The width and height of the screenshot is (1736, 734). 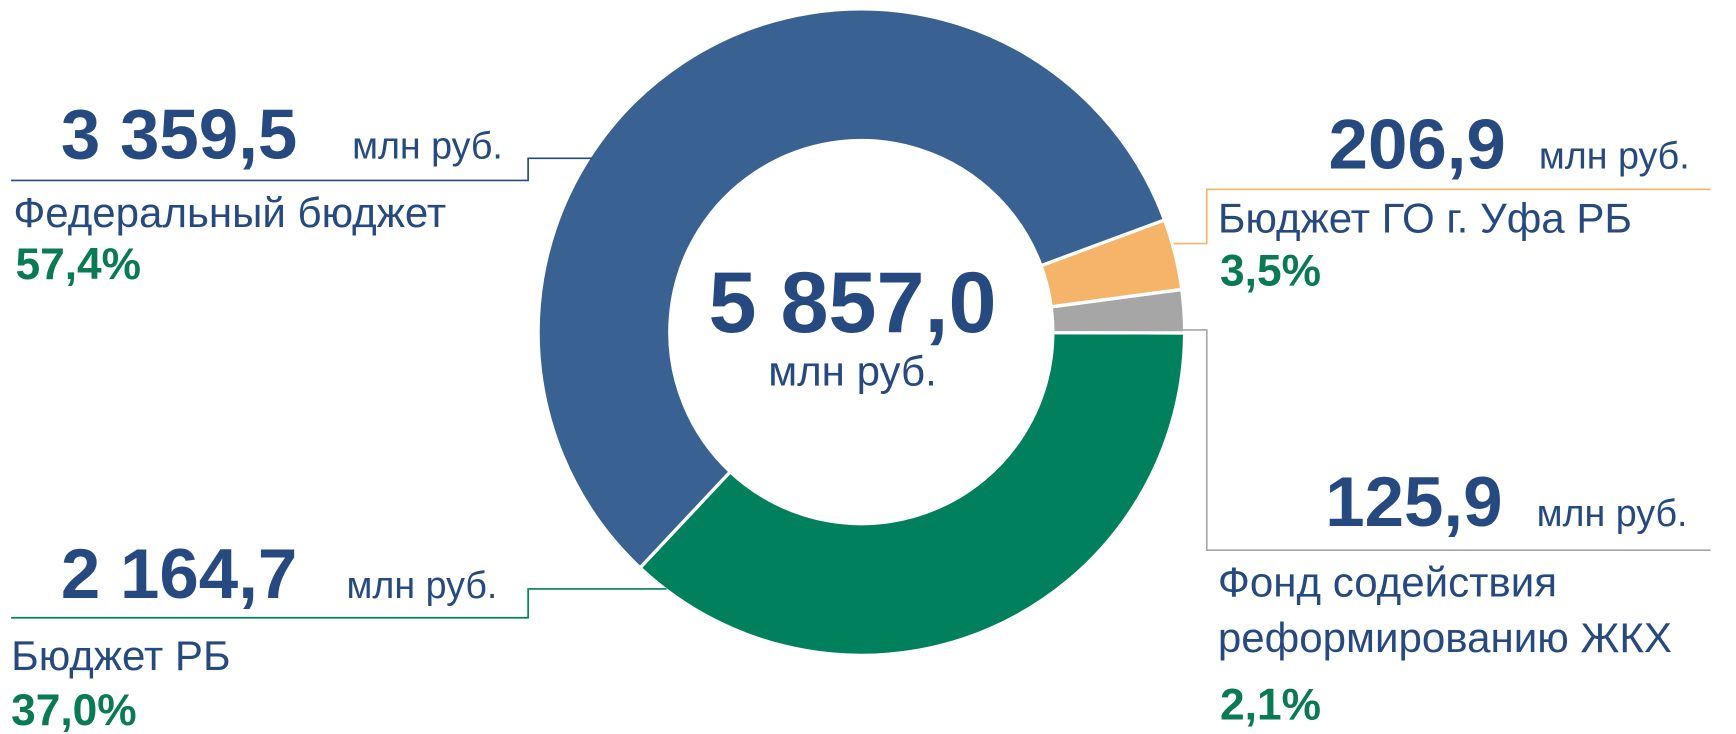 I want to click on segment-percent: 37,0%, so click(x=74, y=710).